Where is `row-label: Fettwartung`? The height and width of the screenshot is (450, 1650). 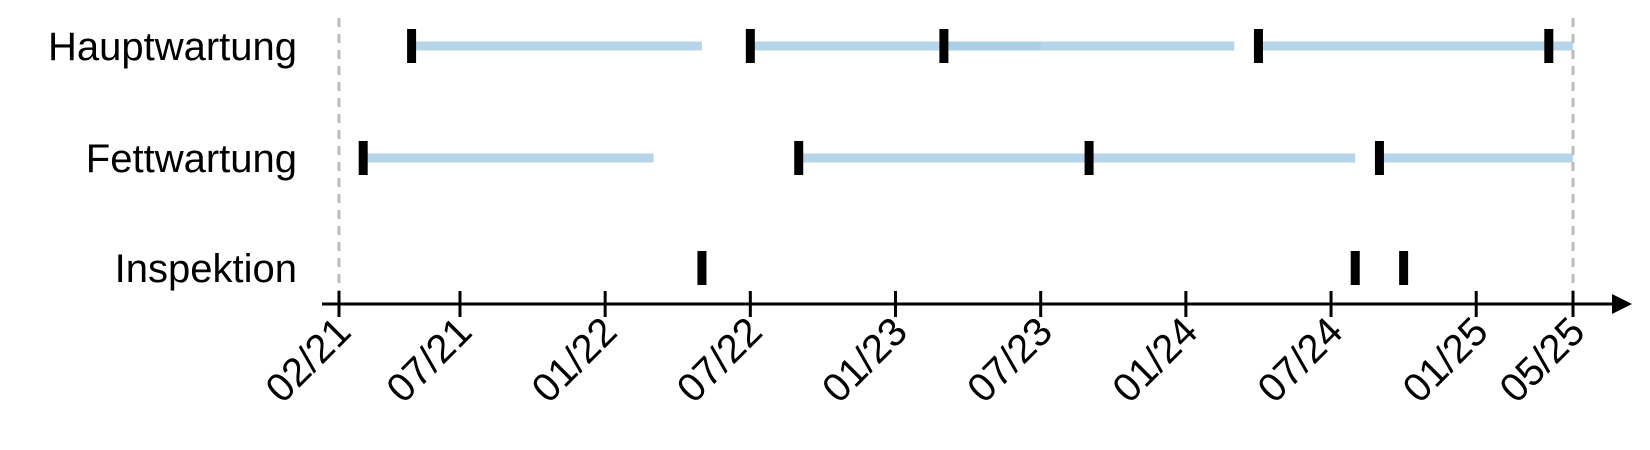
row-label: Fettwartung is located at coordinates (191, 159).